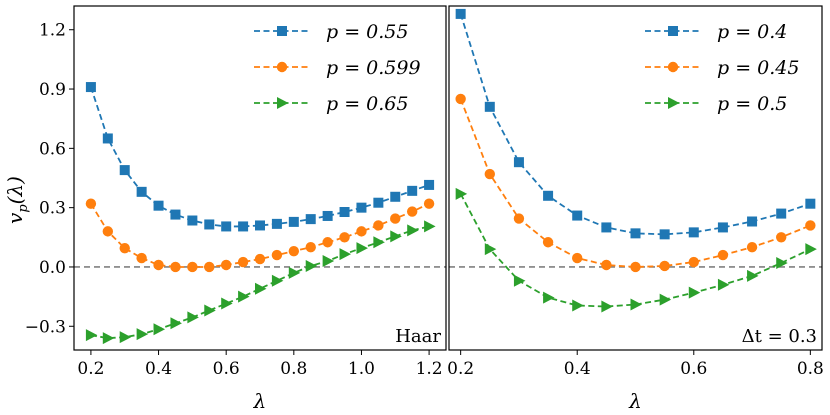 This screenshot has width=830, height=415. I want to click on x-tick-label: 0.6, so click(693, 369).